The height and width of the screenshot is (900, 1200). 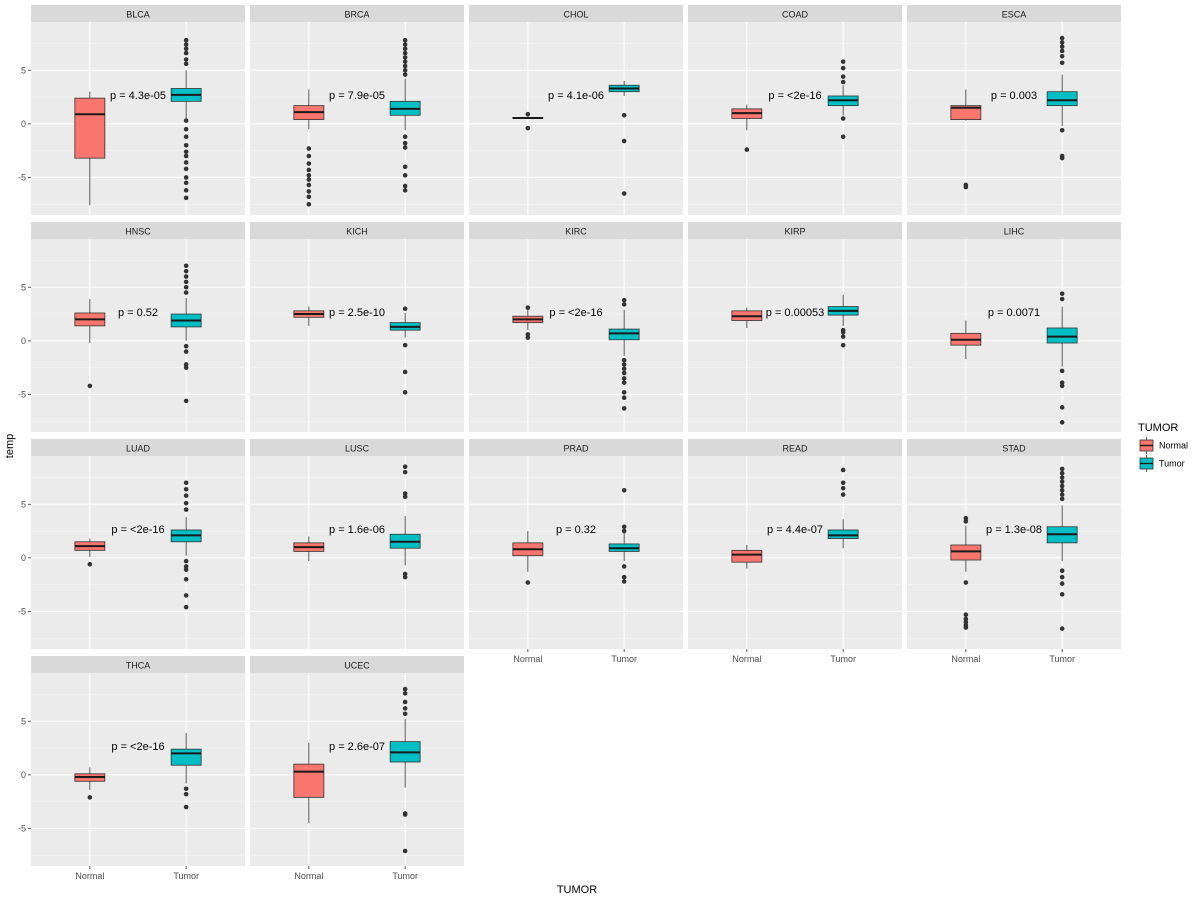 I want to click on x-tick-label: Tumor, so click(x=405, y=876).